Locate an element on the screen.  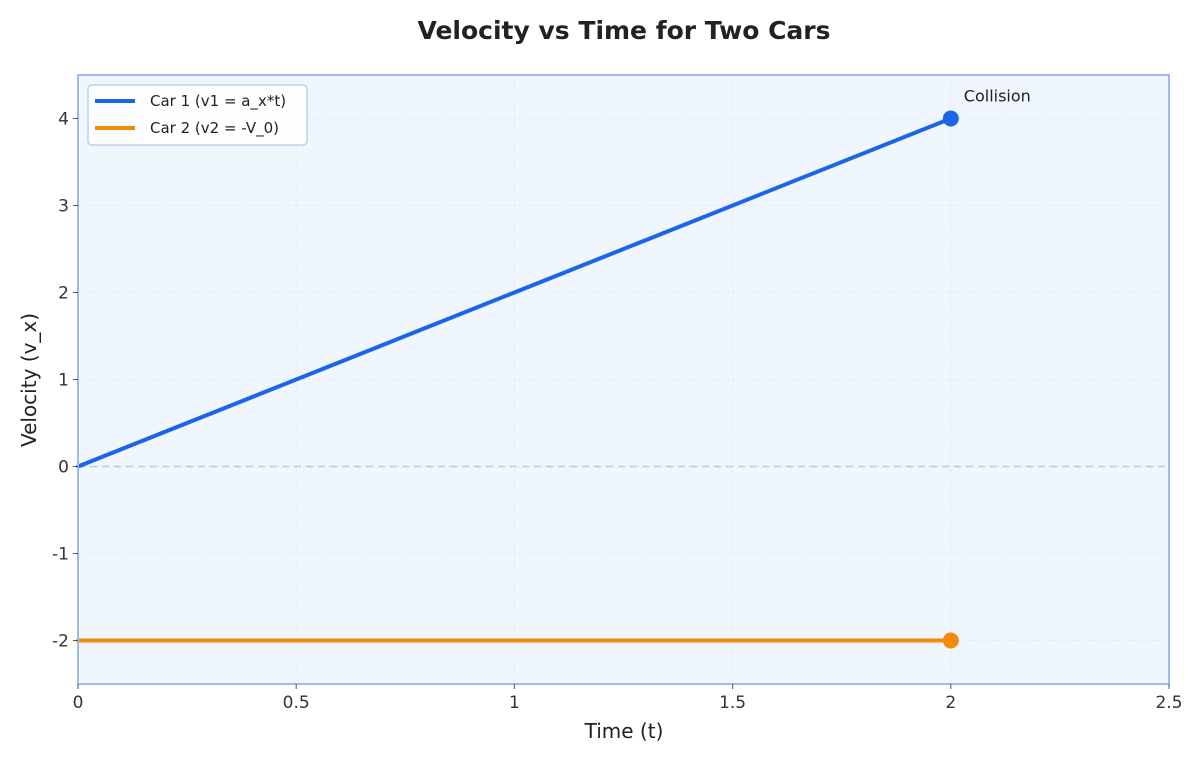
y-tick-label: 4 is located at coordinates (63, 120).